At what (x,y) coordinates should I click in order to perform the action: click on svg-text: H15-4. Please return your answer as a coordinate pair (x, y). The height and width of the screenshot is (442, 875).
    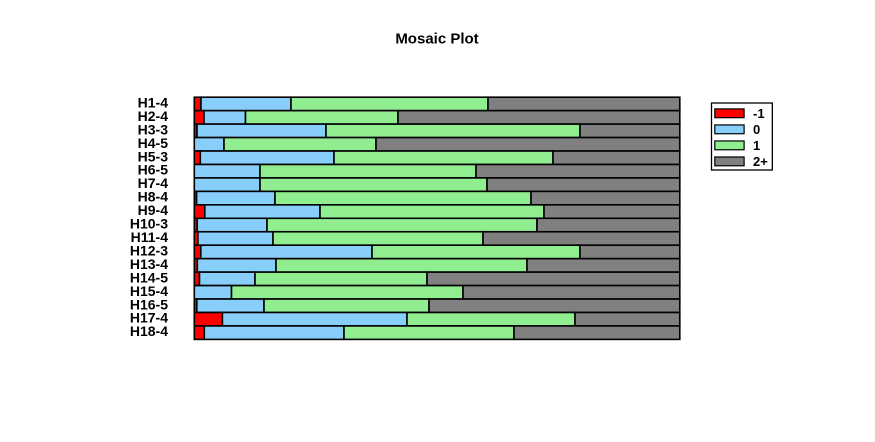
    Looking at the image, I should click on (149, 291).